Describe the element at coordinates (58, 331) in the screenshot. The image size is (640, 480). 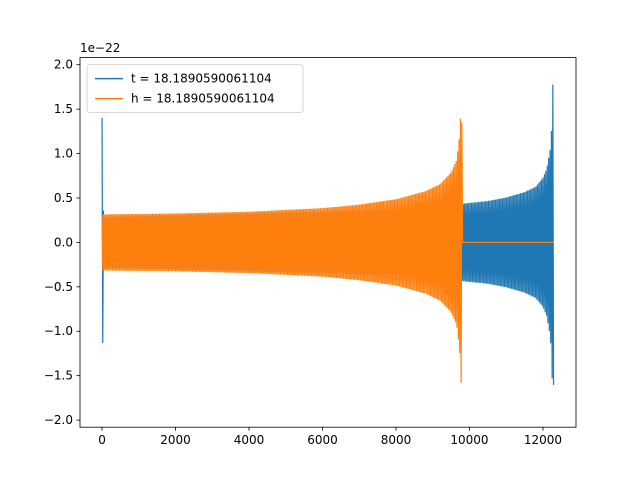
I see `y-tick-label: −1.0` at that location.